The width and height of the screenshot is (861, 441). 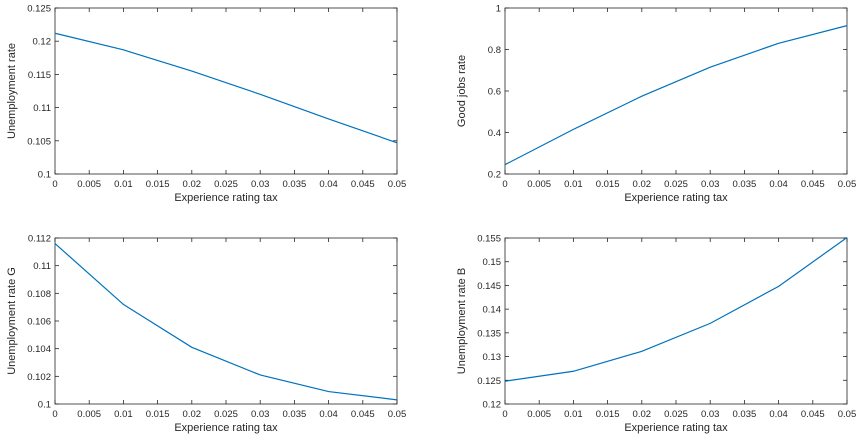 I want to click on y-tick-label: 0.135, so click(x=489, y=333).